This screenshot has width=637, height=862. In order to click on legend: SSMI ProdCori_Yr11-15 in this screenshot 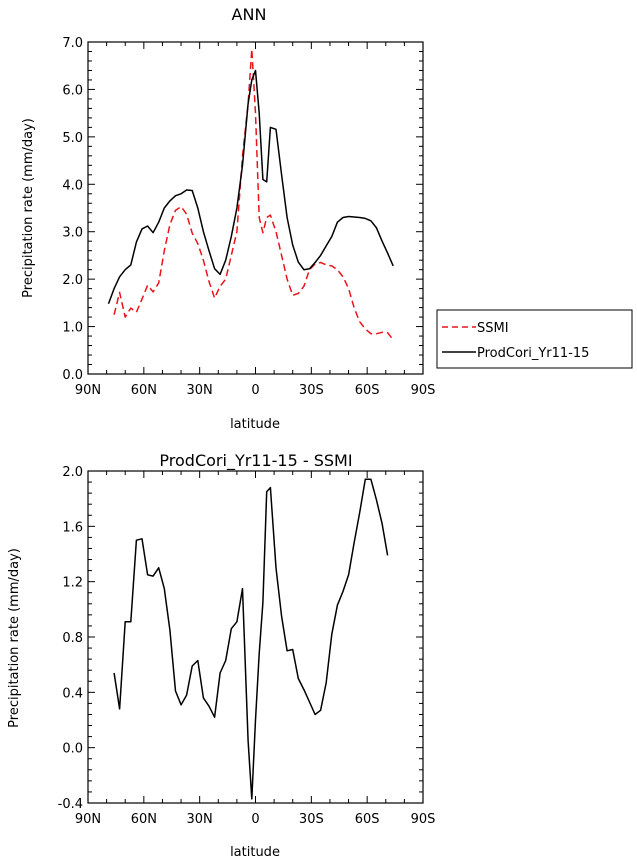, I will do `click(534, 339)`.